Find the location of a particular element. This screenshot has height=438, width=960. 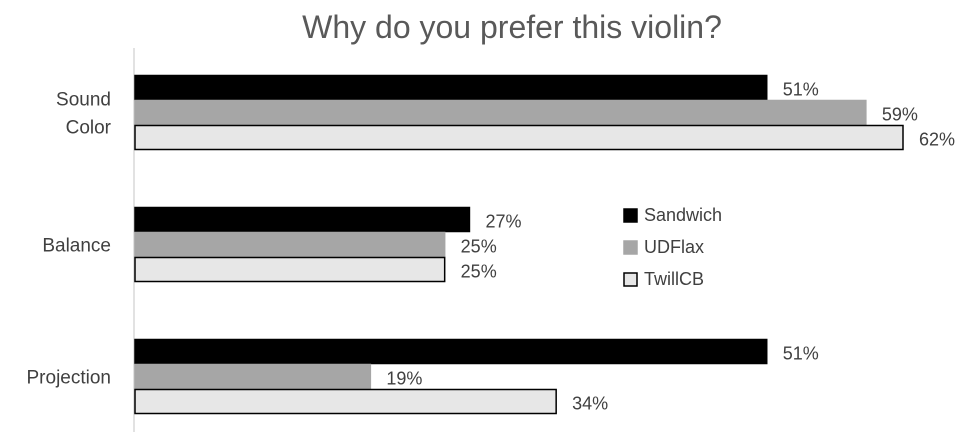

legend-item-sandwich: Sandwich is located at coordinates (672, 215).